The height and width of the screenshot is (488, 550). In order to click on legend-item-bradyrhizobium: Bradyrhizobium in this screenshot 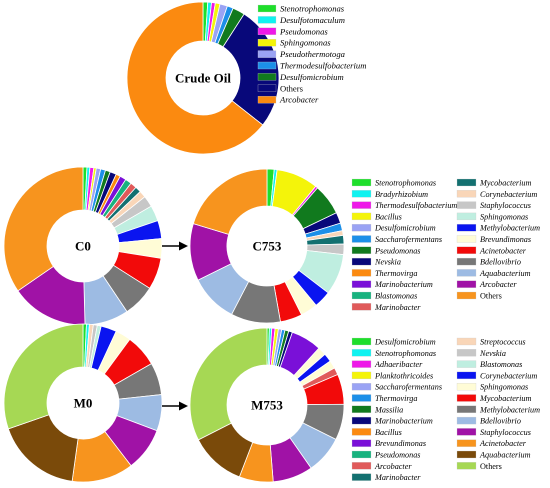, I will do `click(389, 194)`.